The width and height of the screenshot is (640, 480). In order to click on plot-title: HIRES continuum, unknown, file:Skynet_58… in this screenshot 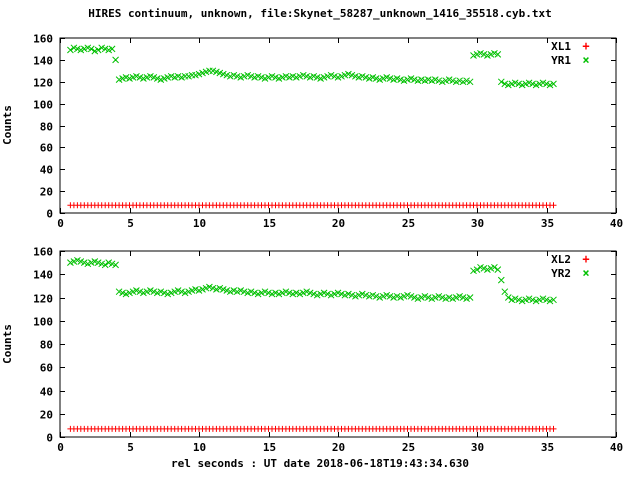, I will do `click(320, 13)`.